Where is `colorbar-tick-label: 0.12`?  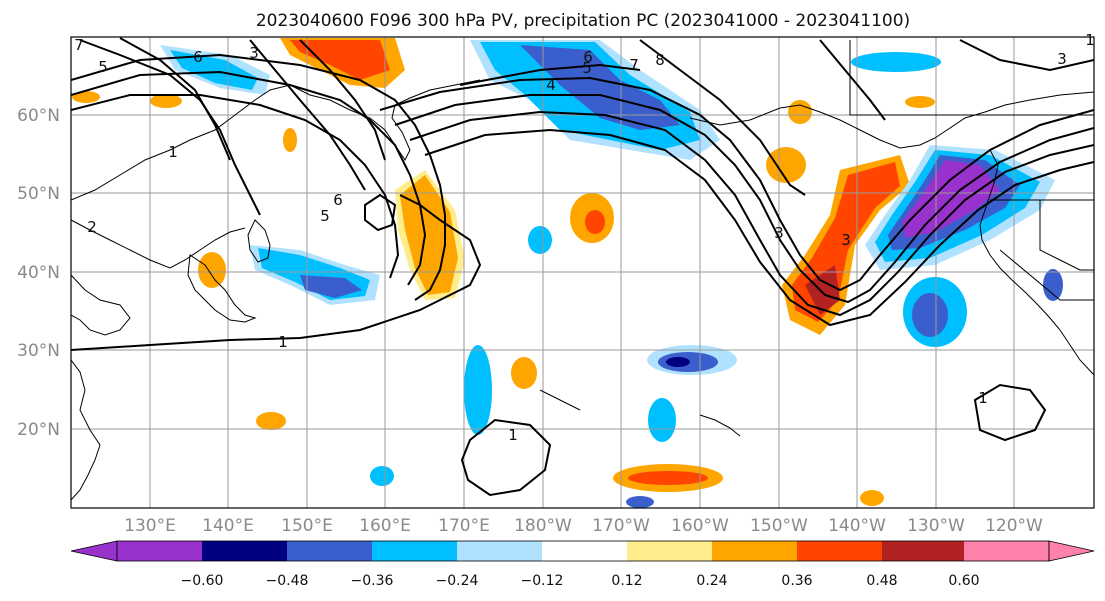
colorbar-tick-label: 0.12 is located at coordinates (626, 581).